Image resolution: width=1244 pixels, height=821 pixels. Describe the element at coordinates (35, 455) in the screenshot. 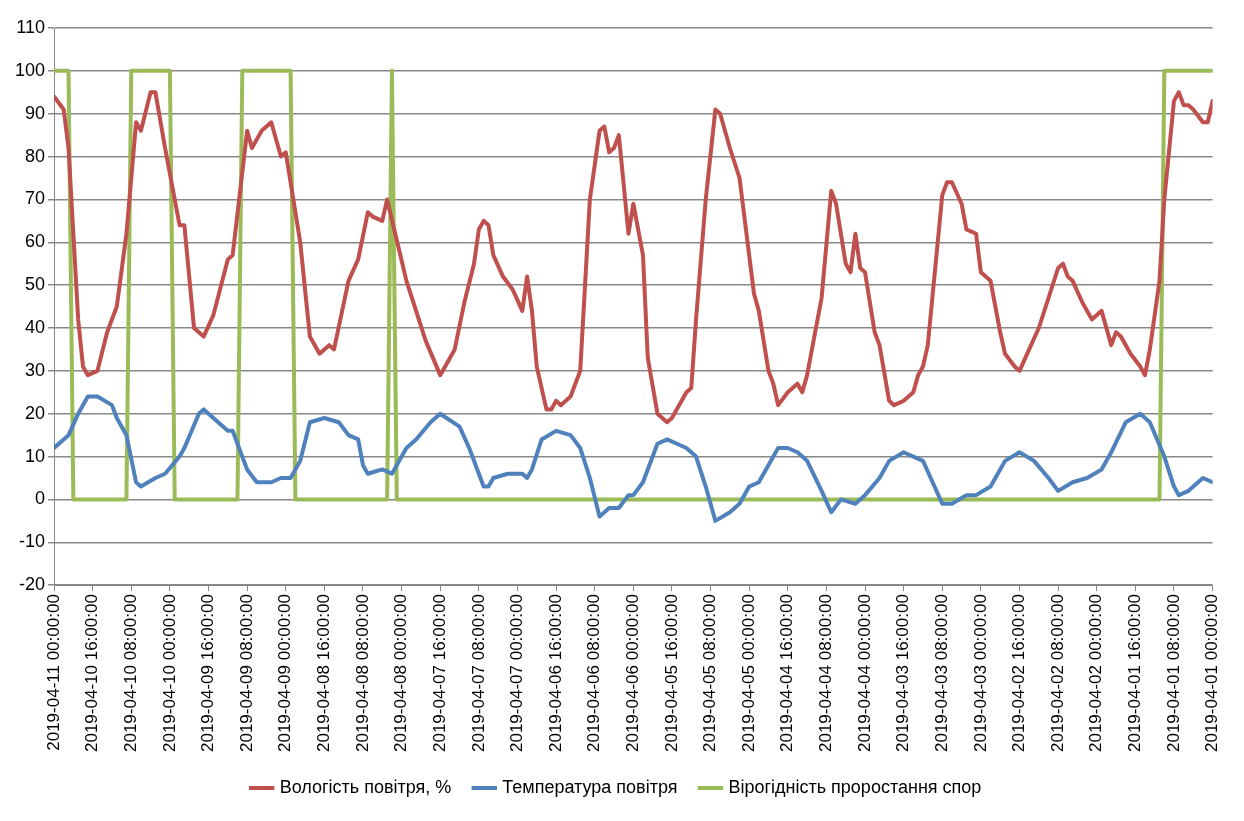

I see `y-tick-label: 10` at that location.